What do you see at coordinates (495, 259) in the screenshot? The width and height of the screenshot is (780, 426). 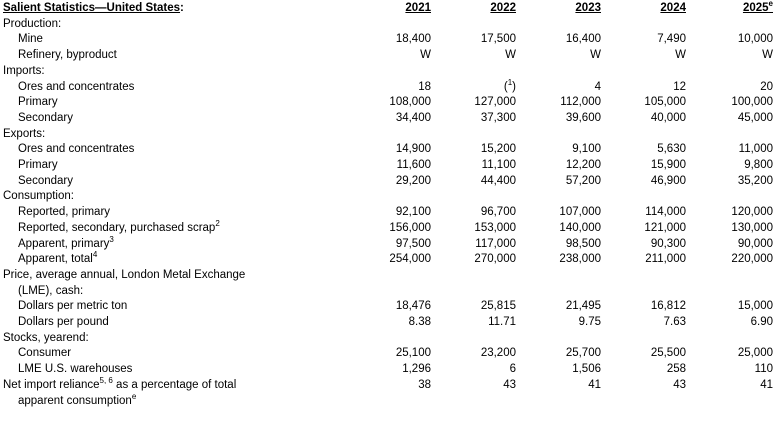 I see `cell-value: 270,000` at bounding box center [495, 259].